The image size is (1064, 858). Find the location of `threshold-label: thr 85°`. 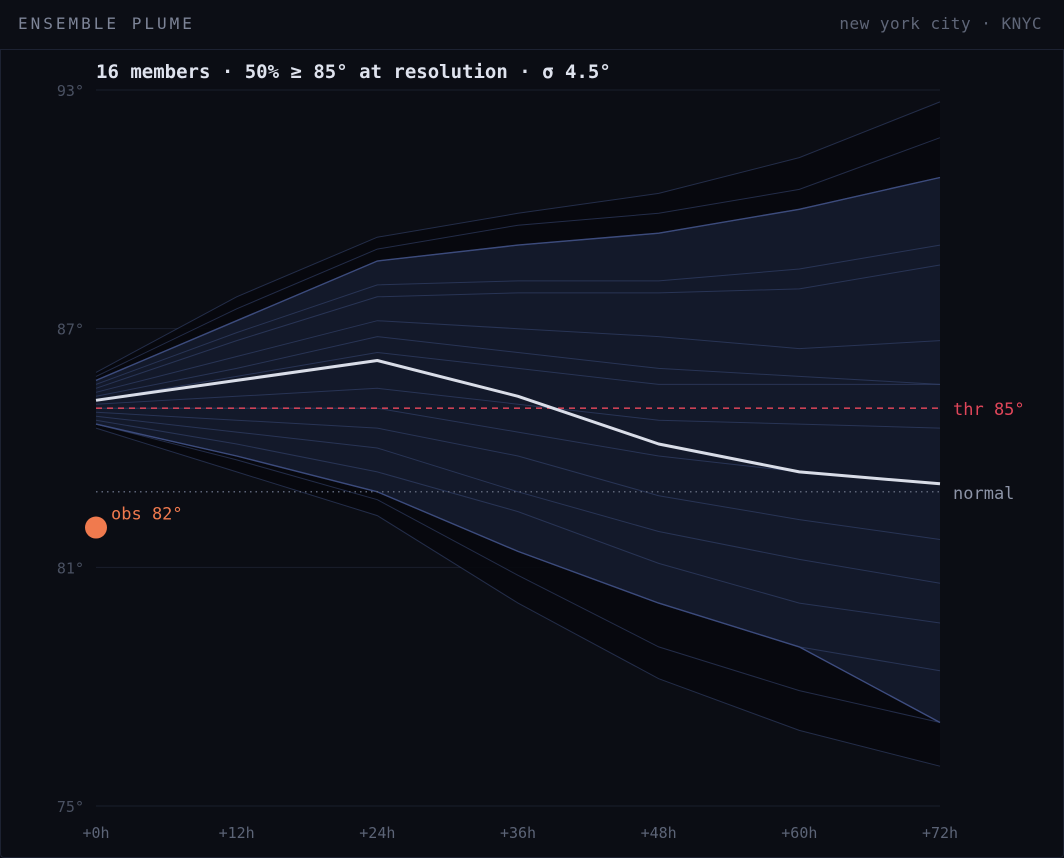

threshold-label: thr 85° is located at coordinates (989, 410).